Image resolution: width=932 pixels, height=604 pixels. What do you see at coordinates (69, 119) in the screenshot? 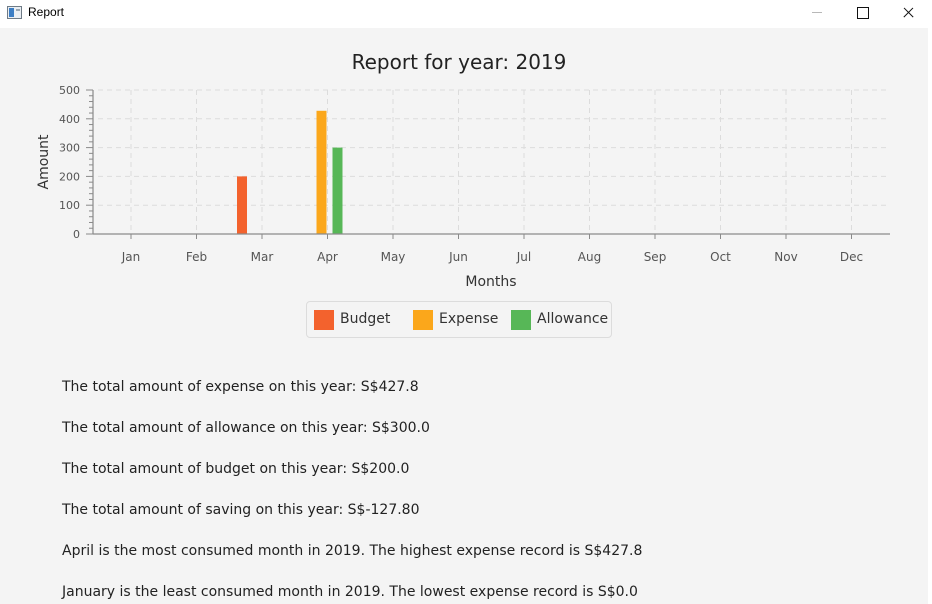
I see `y-tick-label-400: 400` at bounding box center [69, 119].